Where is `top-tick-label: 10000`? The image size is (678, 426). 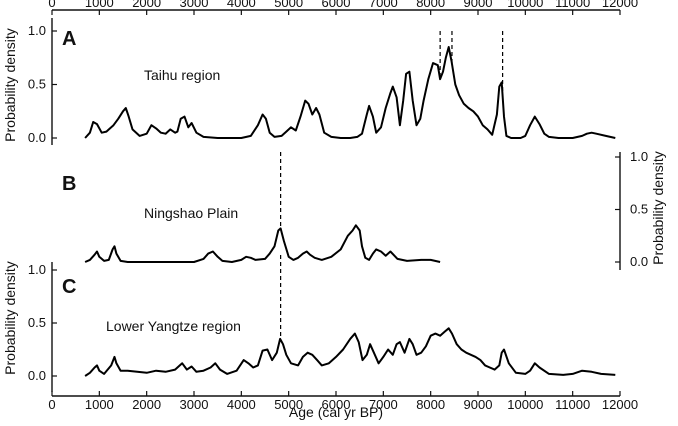 top-tick-label: 10000 is located at coordinates (525, 5).